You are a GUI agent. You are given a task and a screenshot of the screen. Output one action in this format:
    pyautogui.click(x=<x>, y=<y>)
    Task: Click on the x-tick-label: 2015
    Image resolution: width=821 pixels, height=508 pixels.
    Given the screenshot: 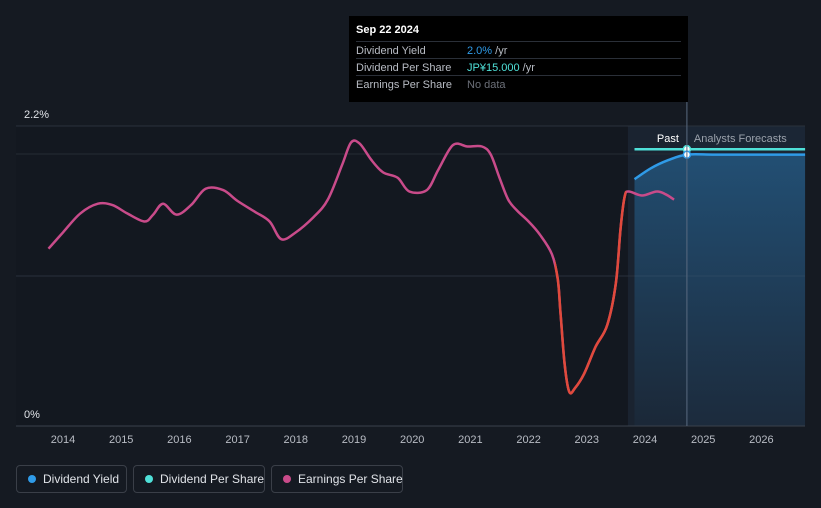 What is the action you would take?
    pyautogui.click(x=121, y=440)
    